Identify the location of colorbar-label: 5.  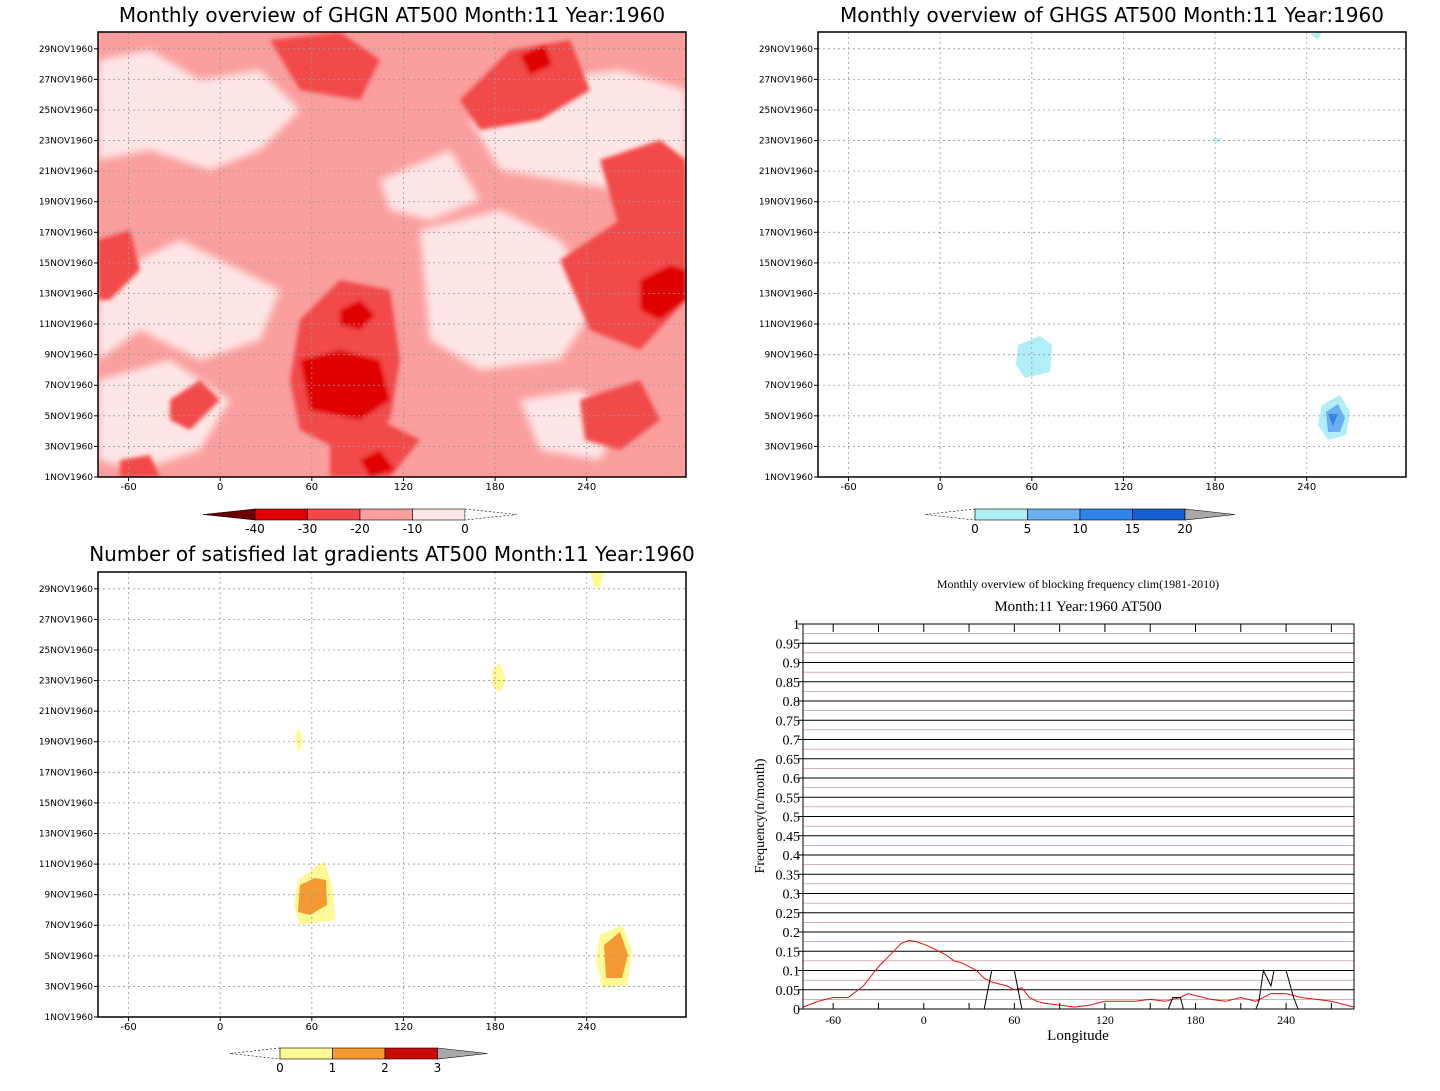
(1028, 529).